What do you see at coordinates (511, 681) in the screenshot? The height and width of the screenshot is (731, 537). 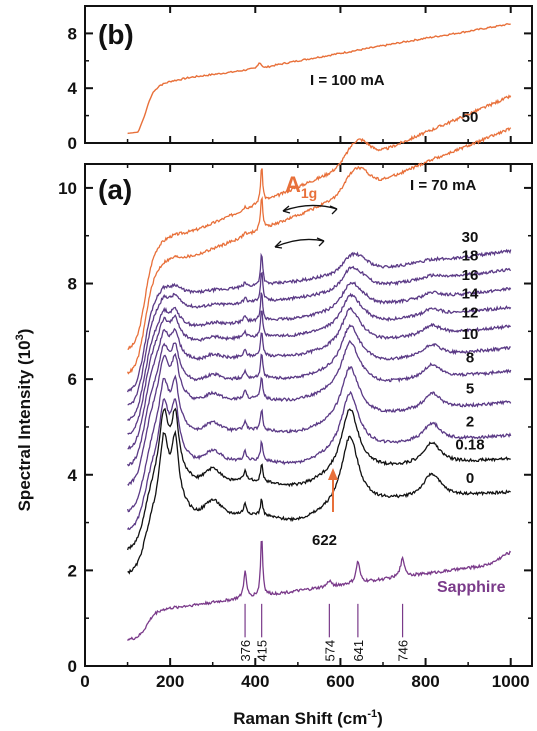 I see `x-tick-label: 1000` at bounding box center [511, 681].